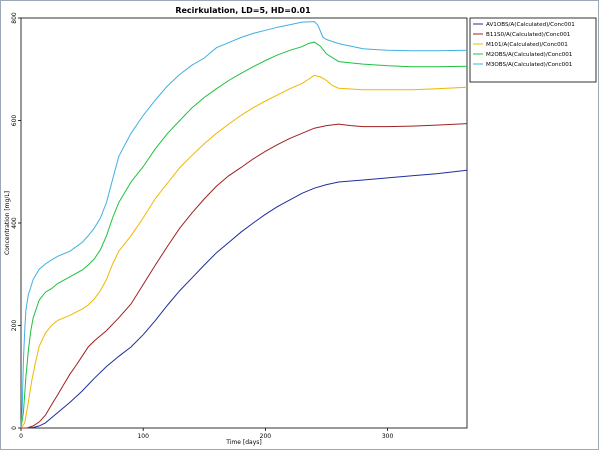  I want to click on legend-label-3: M101/A(Calculated)/Conc001, so click(527, 45).